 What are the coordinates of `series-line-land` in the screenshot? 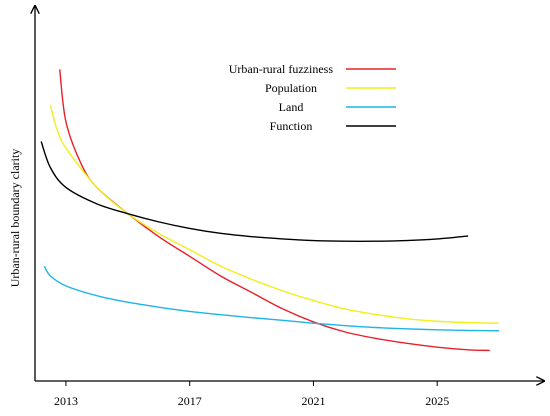 It's located at (271, 298).